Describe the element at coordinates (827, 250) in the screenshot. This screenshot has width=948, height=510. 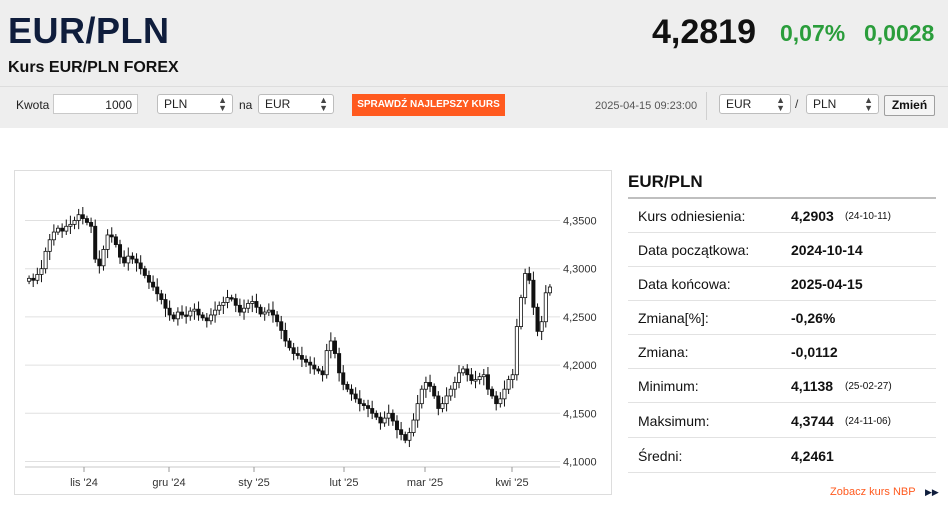
I see `info-value: 2024-10-14` at that location.